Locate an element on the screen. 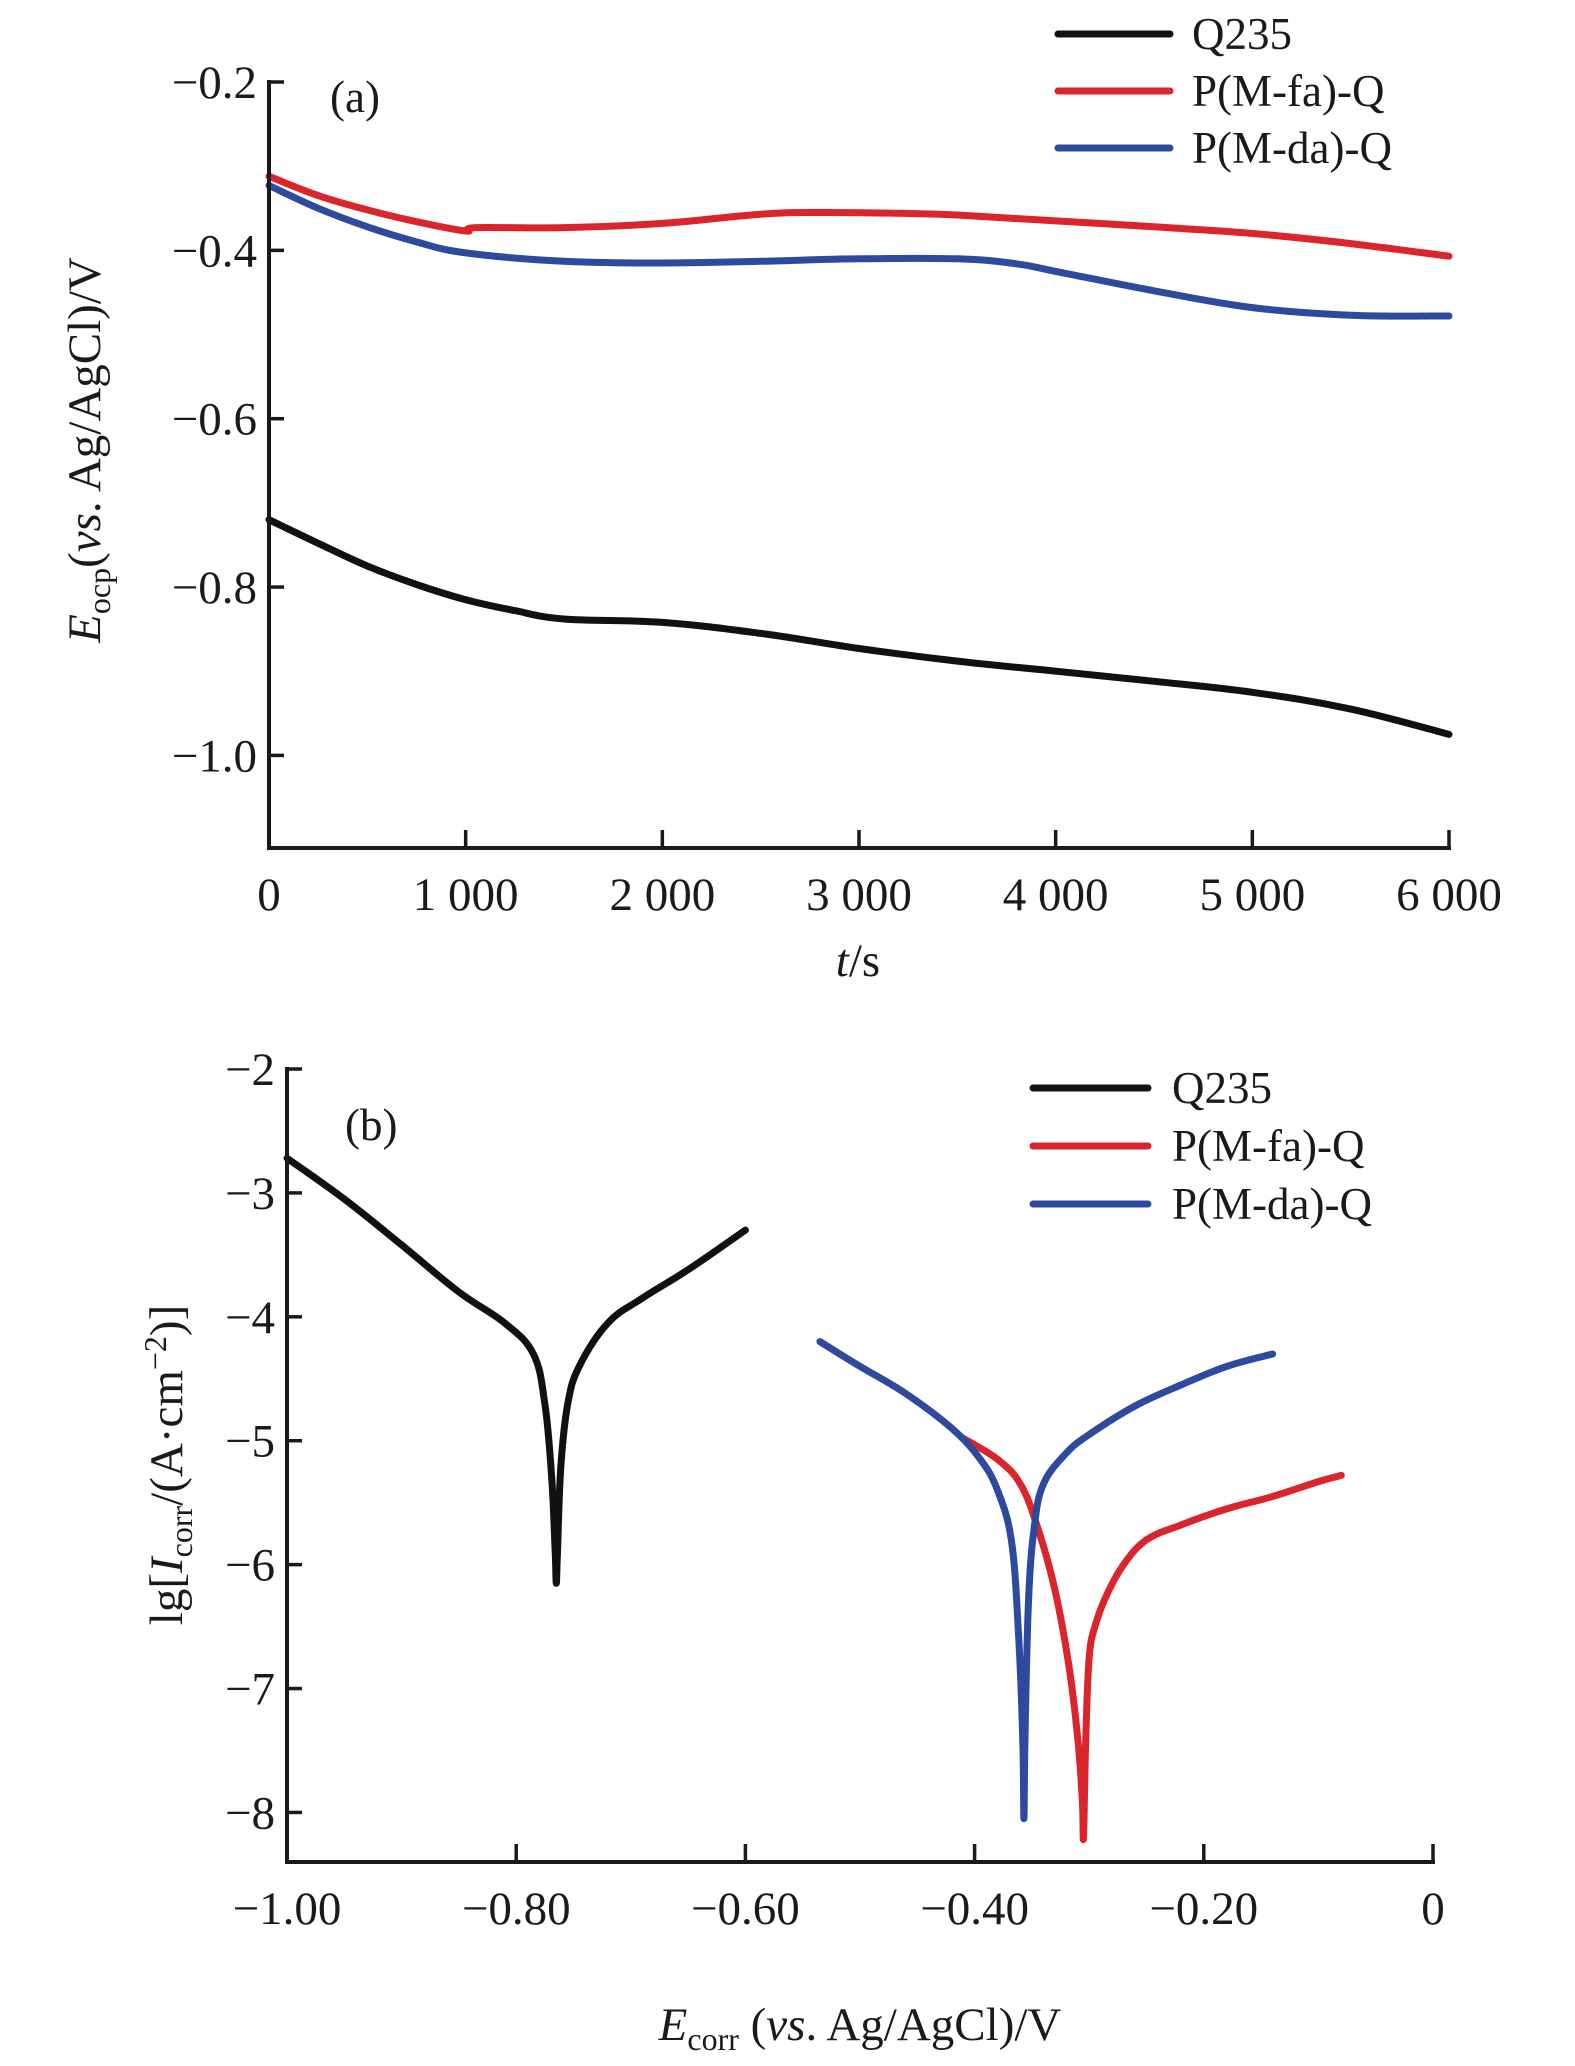 Image resolution: width=1575 pixels, height=2066 pixels. a-x-ticks: 0 1 000 2 000 3 000 4 000 5 000 6 000 is located at coordinates (879, 875).